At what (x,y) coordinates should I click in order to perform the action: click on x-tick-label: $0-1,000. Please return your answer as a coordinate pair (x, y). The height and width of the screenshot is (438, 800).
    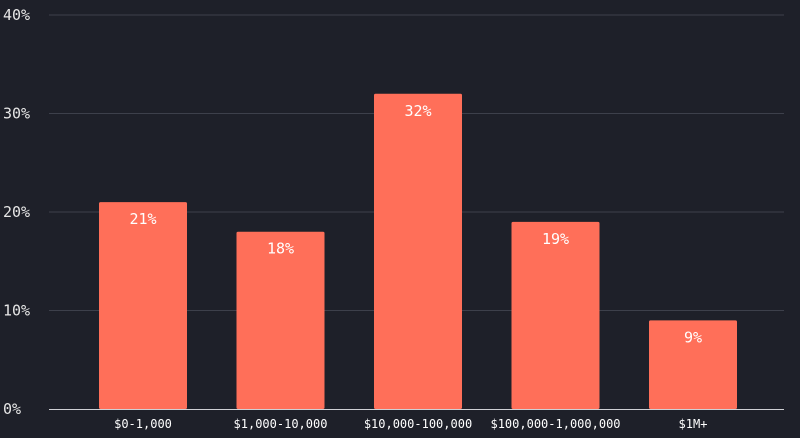
    Looking at the image, I should click on (143, 424).